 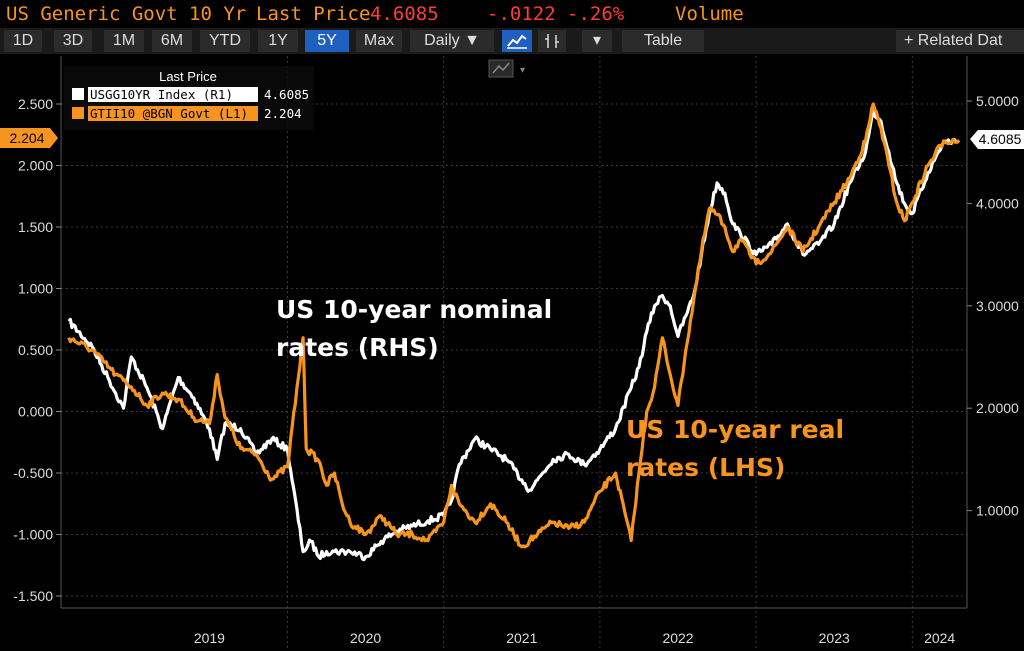 What do you see at coordinates (26, 138) in the screenshot?
I see `left-tag-value: 2.204` at bounding box center [26, 138].